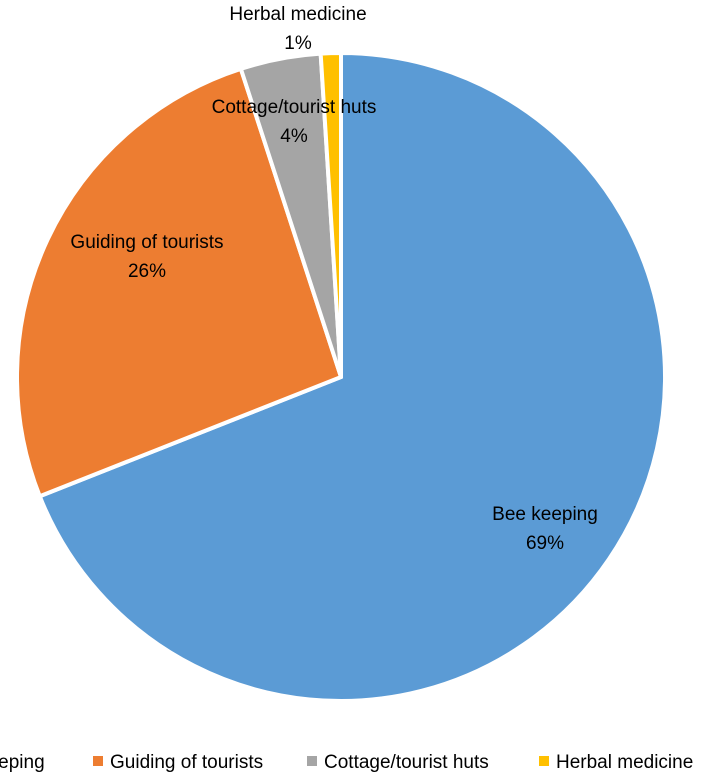 This screenshot has width=720, height=777. What do you see at coordinates (624, 762) in the screenshot?
I see `legend-entry: Herbal medicine` at bounding box center [624, 762].